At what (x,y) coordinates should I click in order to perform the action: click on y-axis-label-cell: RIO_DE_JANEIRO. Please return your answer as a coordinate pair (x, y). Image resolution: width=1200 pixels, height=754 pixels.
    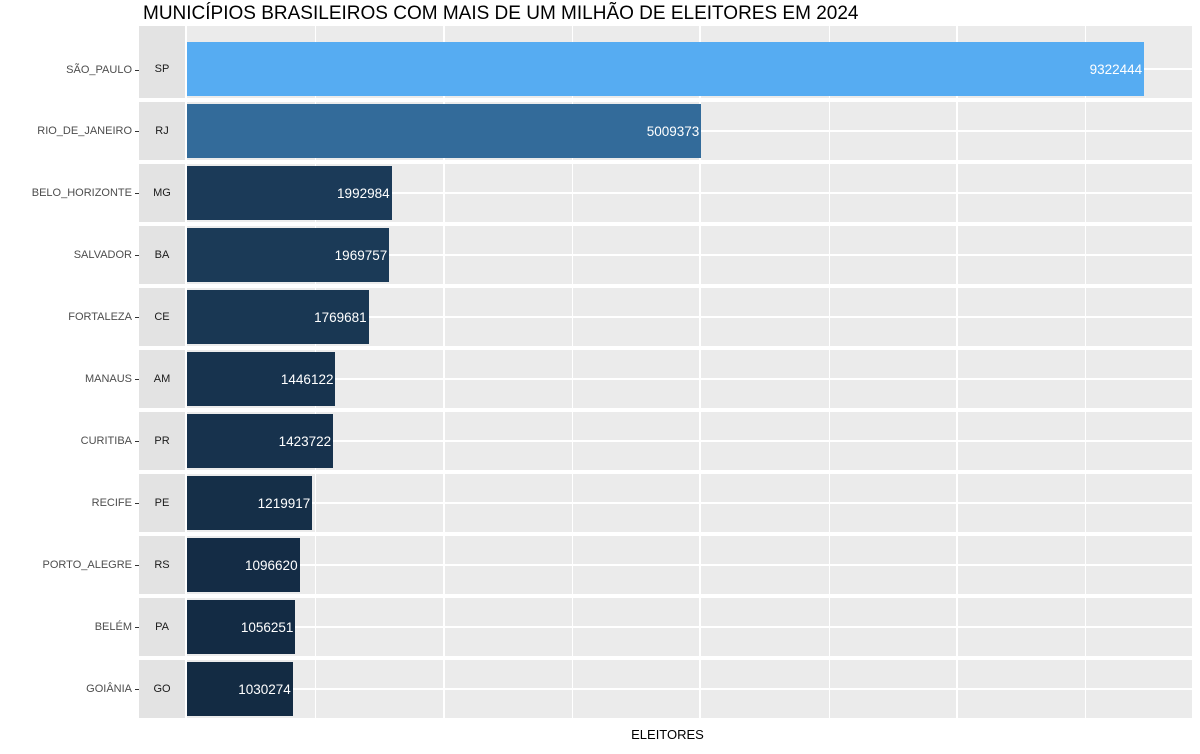
    Looking at the image, I should click on (69, 131).